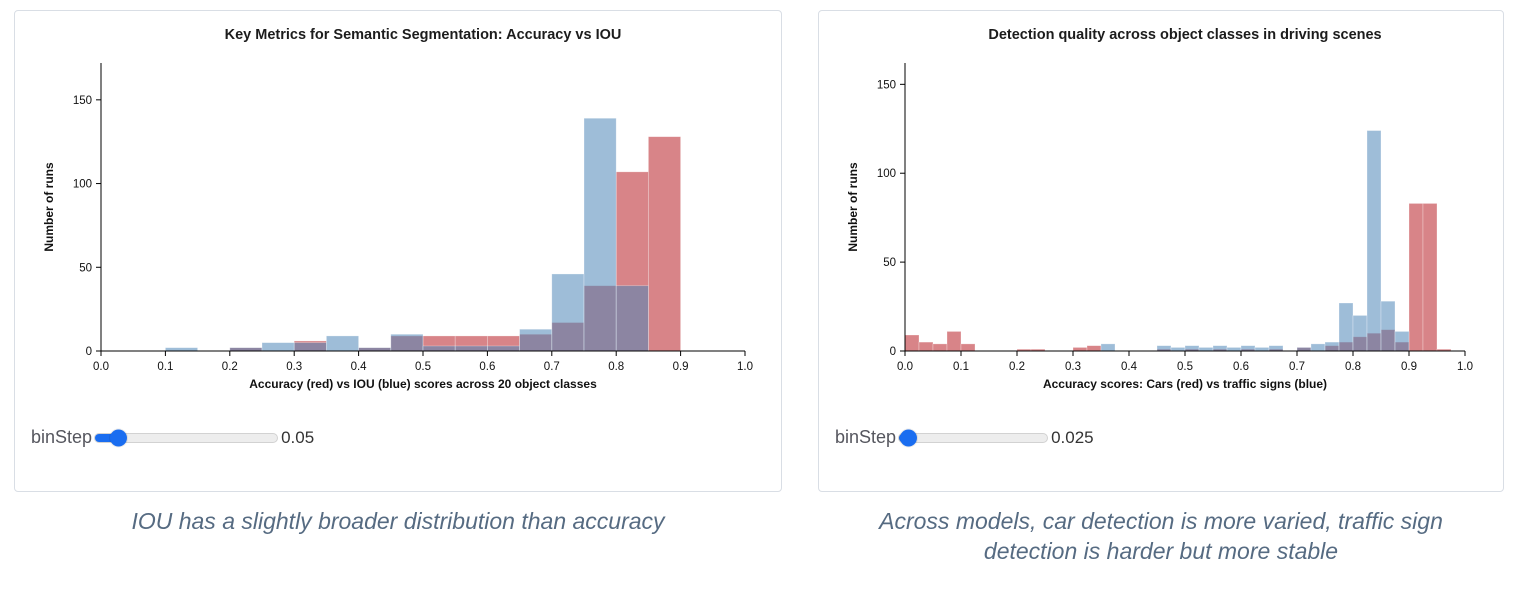 The width and height of the screenshot is (1518, 608). What do you see at coordinates (1161, 437) in the screenshot?
I see `bin-step-control-right: binStep 0.025` at bounding box center [1161, 437].